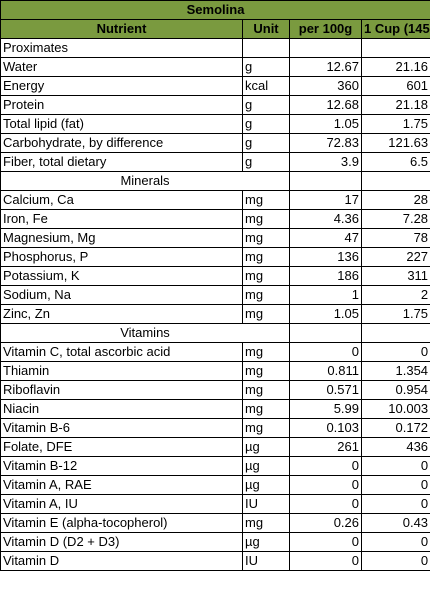  I want to click on table-row: Magnesium, Mg mg 47 78, so click(215, 238).